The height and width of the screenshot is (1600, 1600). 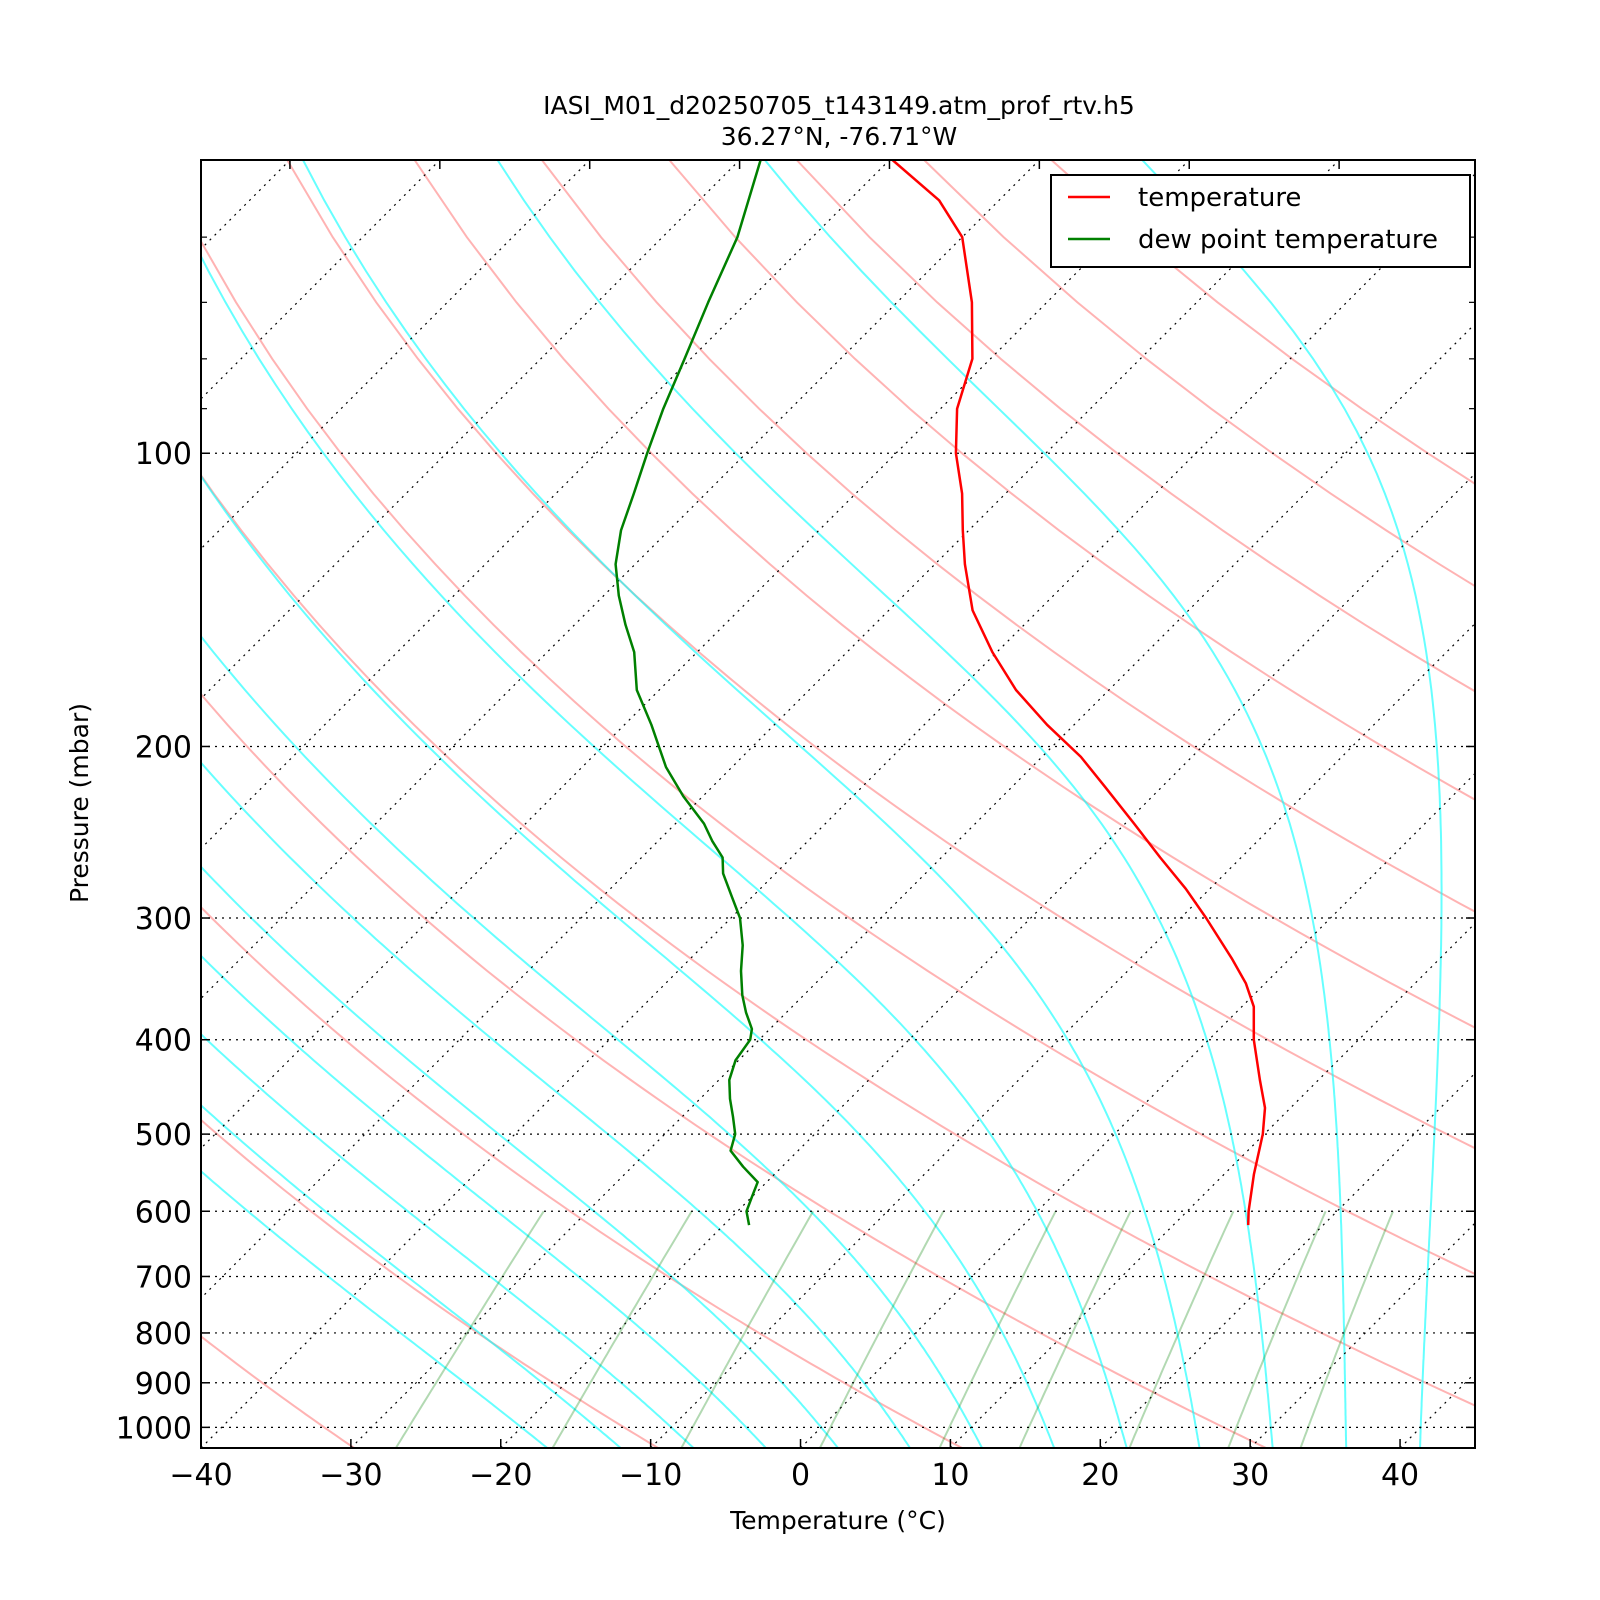 I want to click on x-tick-label: −20, so click(x=500, y=1475).